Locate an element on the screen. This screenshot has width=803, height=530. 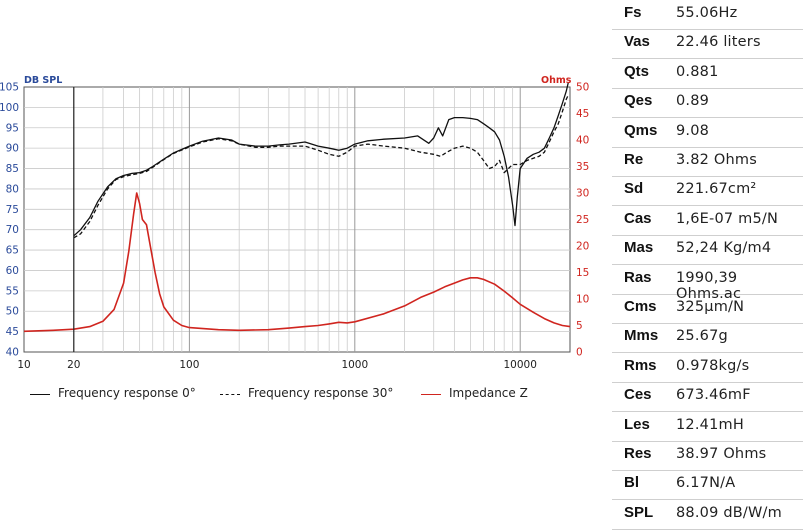
x-axis-tick-label: 10000 is located at coordinates (520, 365).